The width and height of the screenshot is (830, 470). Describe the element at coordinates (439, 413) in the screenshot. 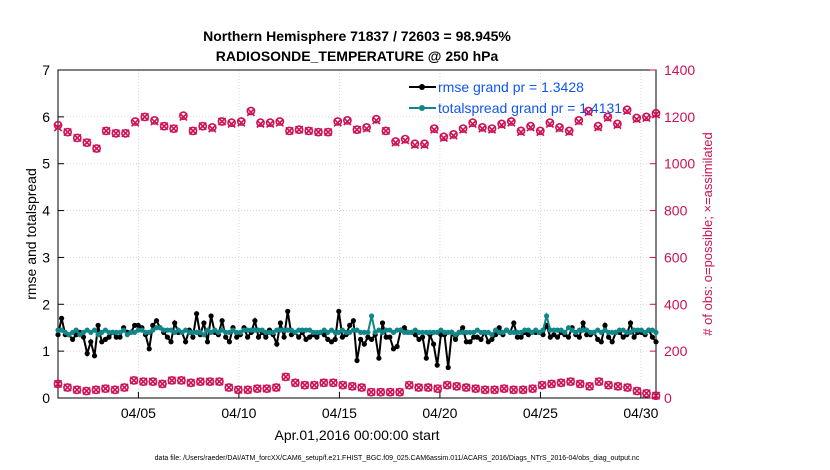

I see `x-tick-label: 04/20` at that location.